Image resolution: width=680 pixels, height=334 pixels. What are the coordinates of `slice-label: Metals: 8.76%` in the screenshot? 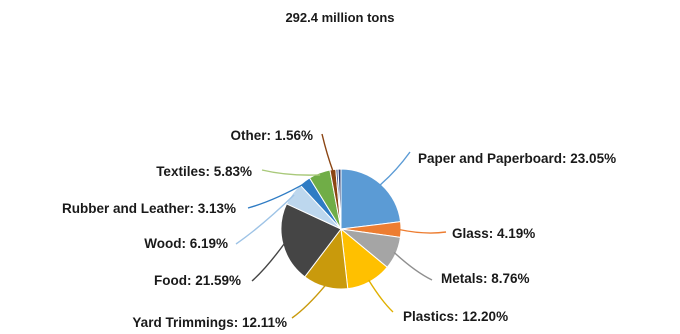 It's located at (485, 278).